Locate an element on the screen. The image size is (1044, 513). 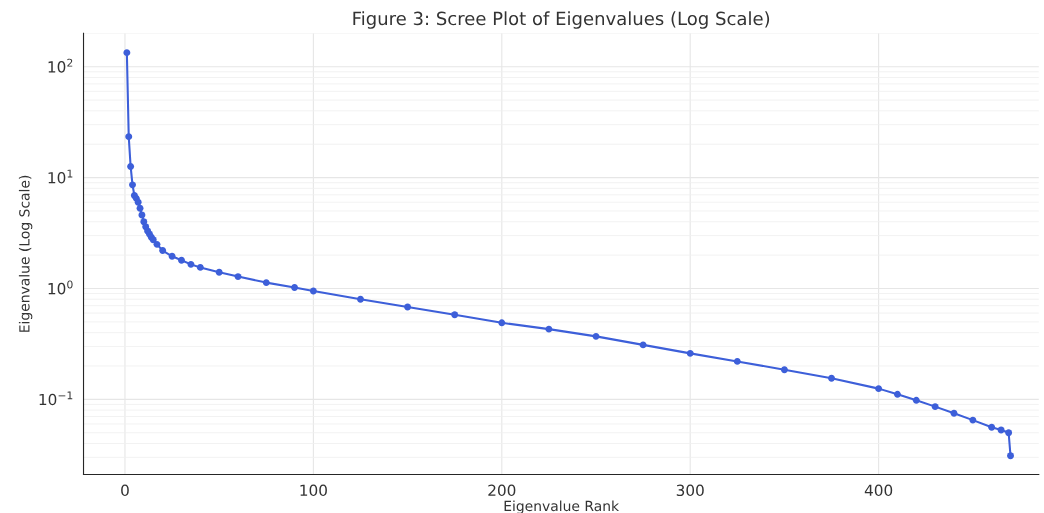
y-tick-label: 10$^{0}$ is located at coordinates (60, 287).